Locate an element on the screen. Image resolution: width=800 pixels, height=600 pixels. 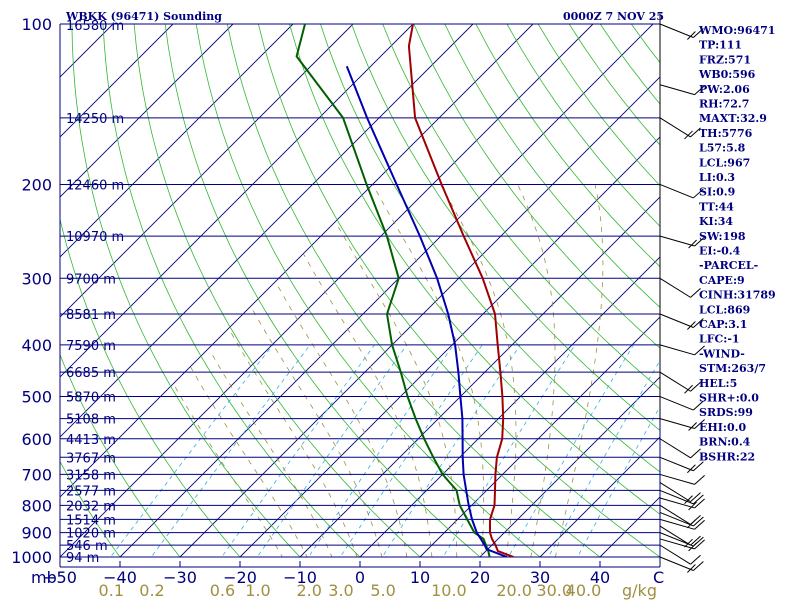
pressure-tick-label: 100 is located at coordinates (36, 24).